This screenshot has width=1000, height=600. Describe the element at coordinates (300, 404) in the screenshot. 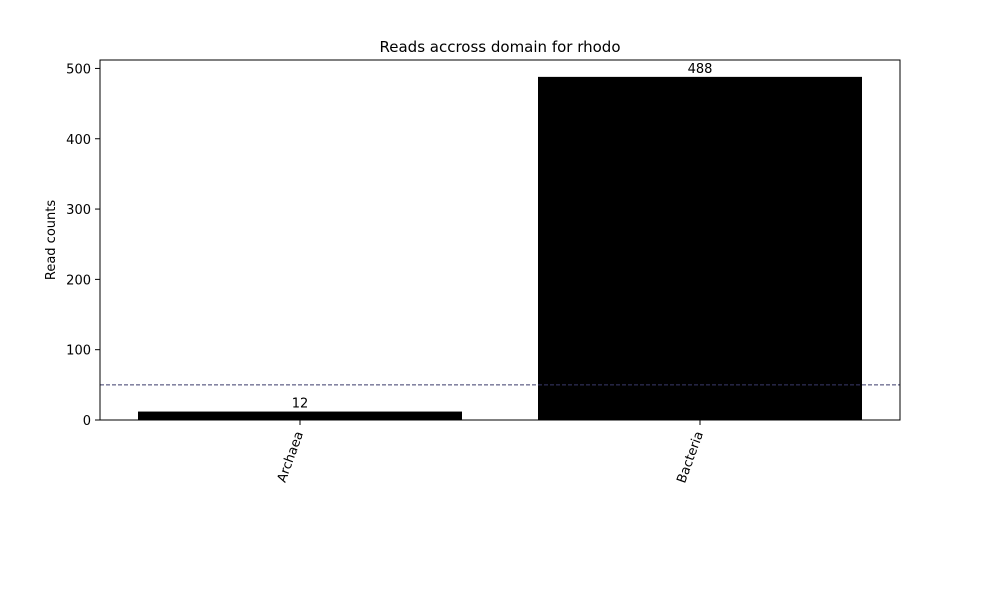

I see `bar-label-archaea: 12` at that location.